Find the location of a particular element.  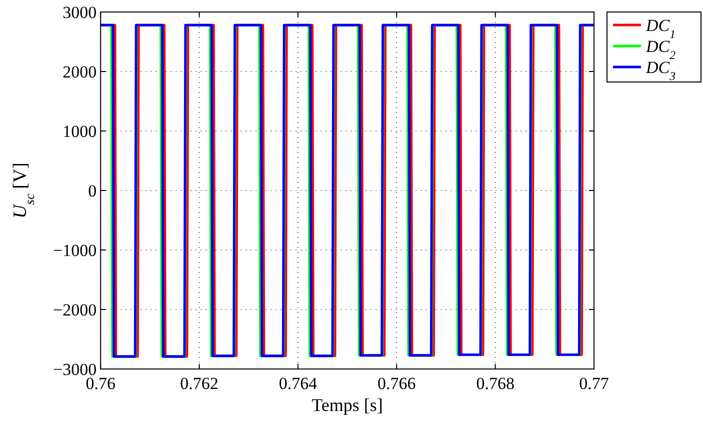

x-tick-label: 0.766 is located at coordinates (397, 383).